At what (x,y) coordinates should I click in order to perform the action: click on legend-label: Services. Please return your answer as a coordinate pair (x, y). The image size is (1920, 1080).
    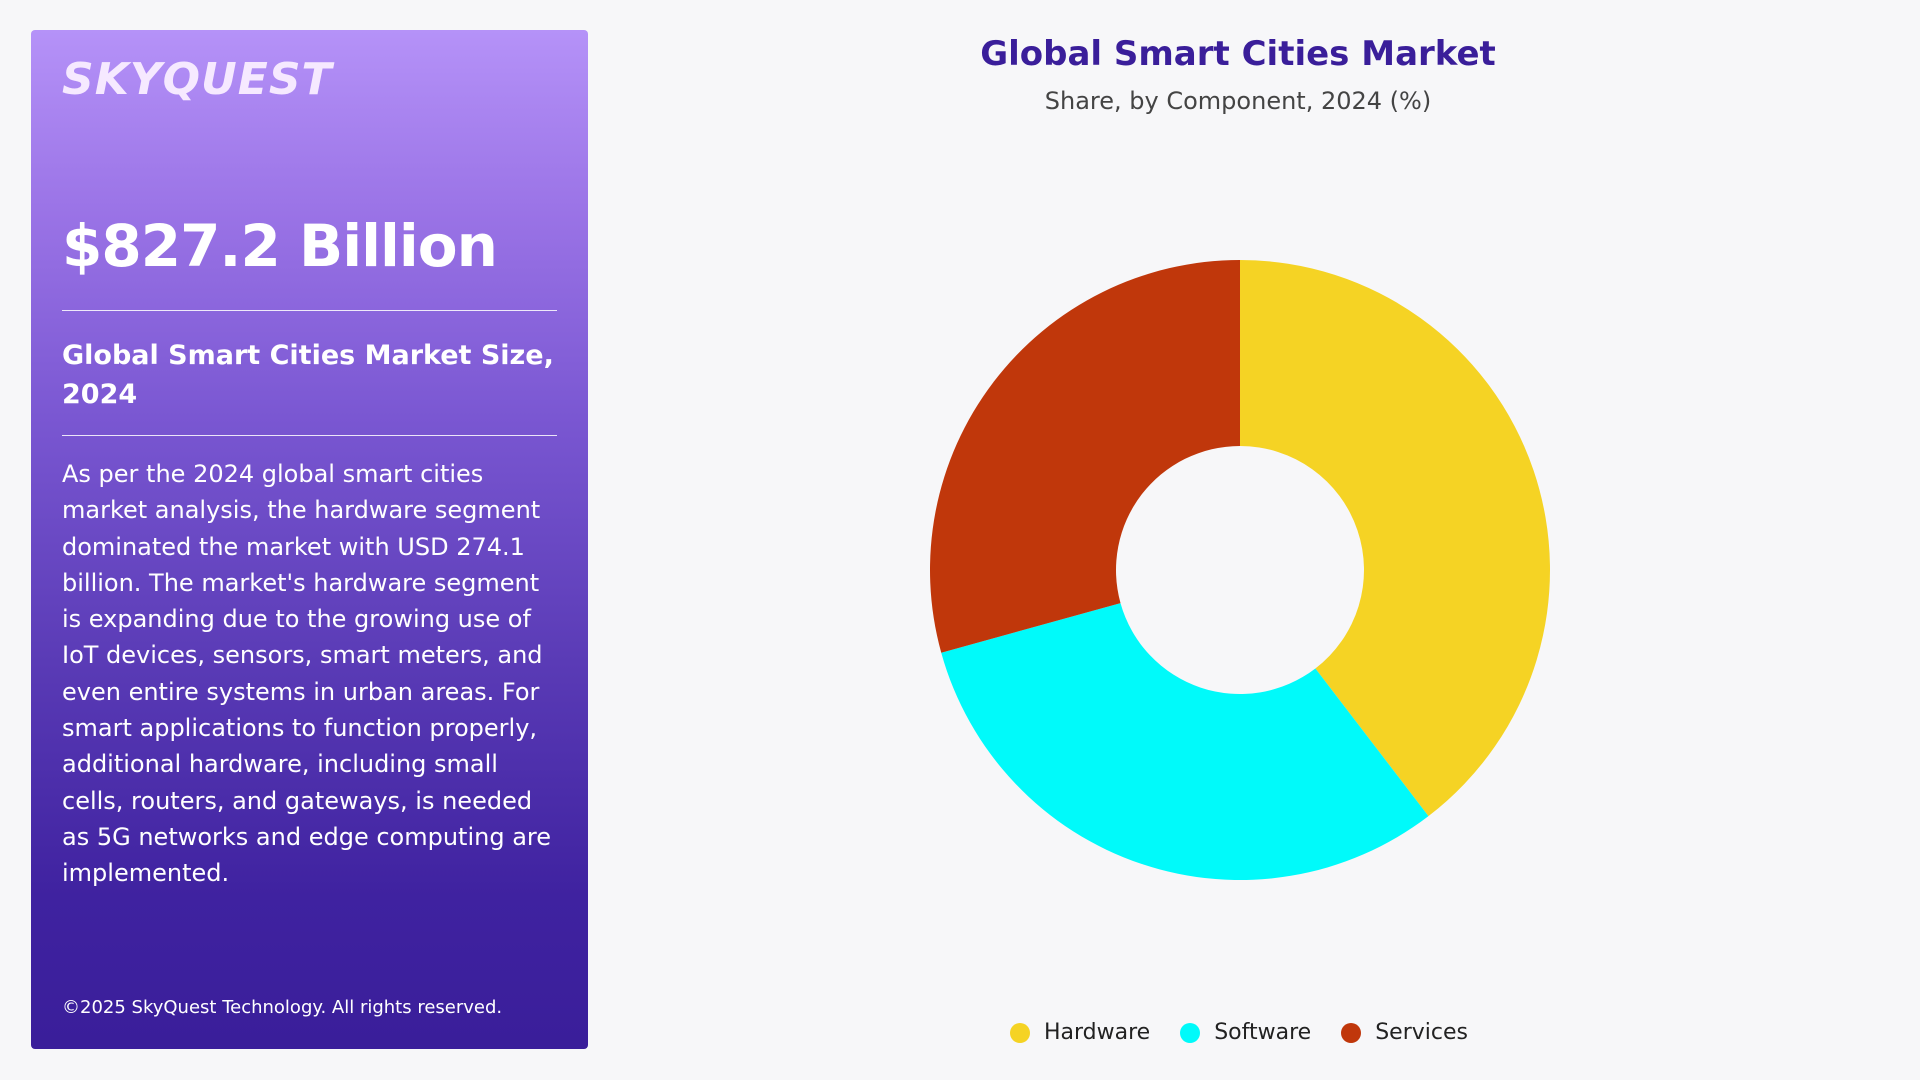
    Looking at the image, I should click on (1421, 1032).